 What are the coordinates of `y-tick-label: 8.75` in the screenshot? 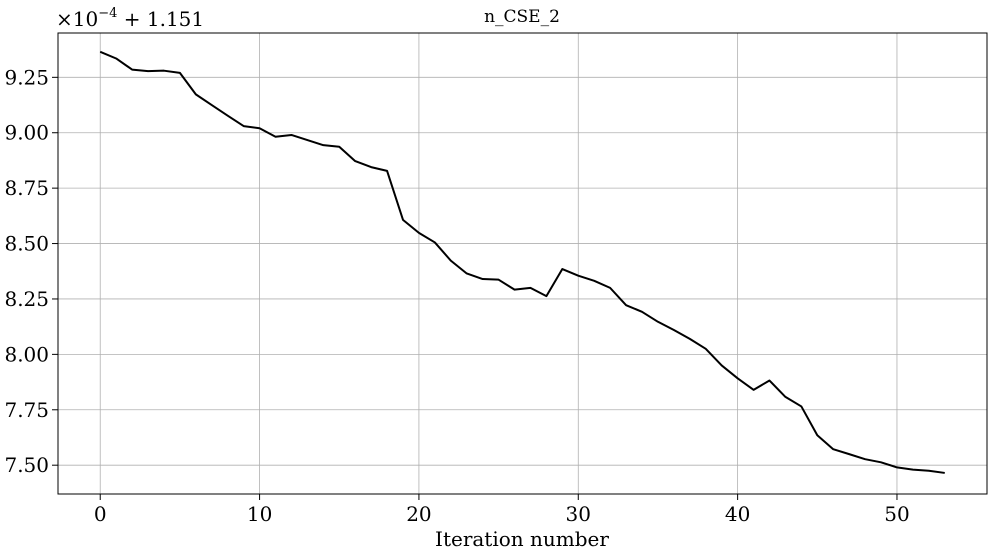 It's located at (26, 188).